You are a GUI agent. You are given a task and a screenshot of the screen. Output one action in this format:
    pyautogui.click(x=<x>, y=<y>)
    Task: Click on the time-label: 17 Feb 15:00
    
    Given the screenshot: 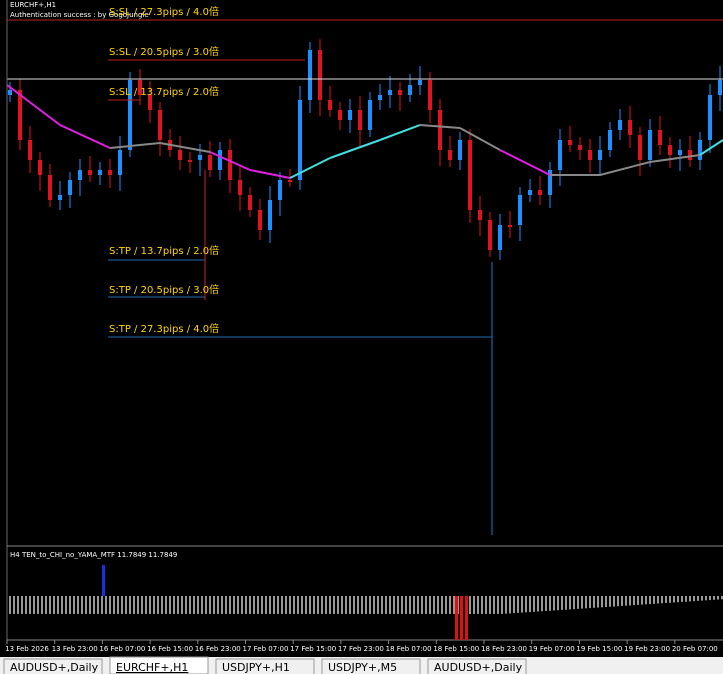 What is the action you would take?
    pyautogui.click(x=313, y=649)
    